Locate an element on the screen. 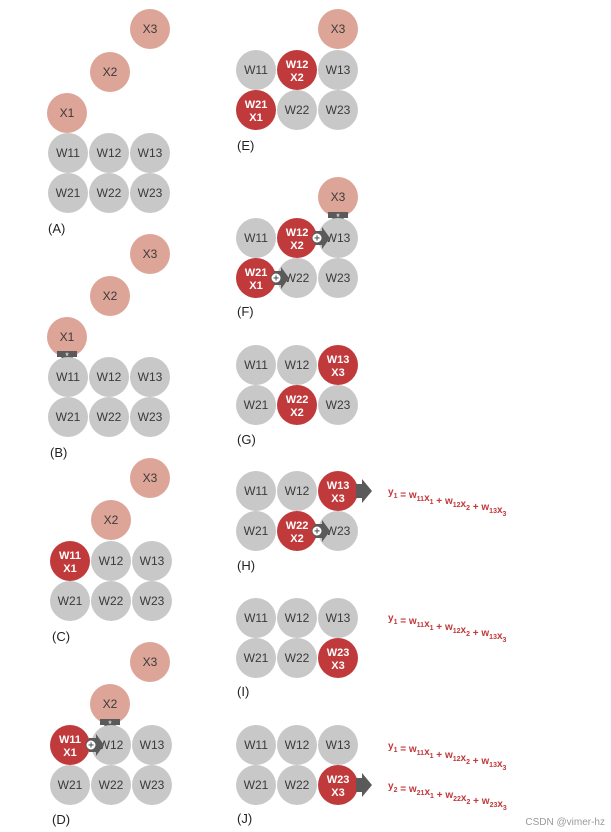  panel-e-cell-w23: W23 is located at coordinates (338, 110).